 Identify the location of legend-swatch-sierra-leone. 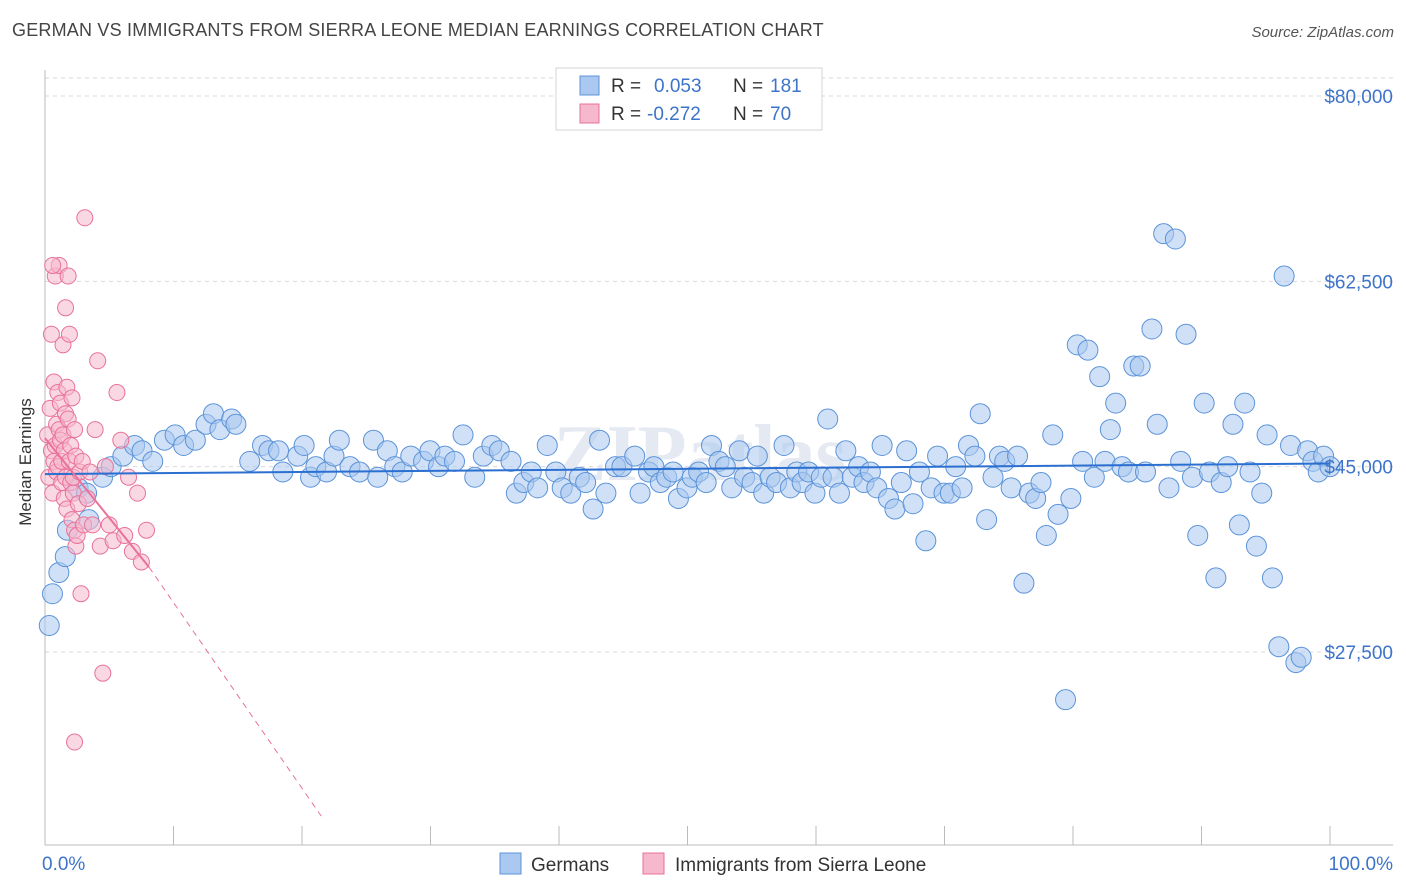
(589, 113).